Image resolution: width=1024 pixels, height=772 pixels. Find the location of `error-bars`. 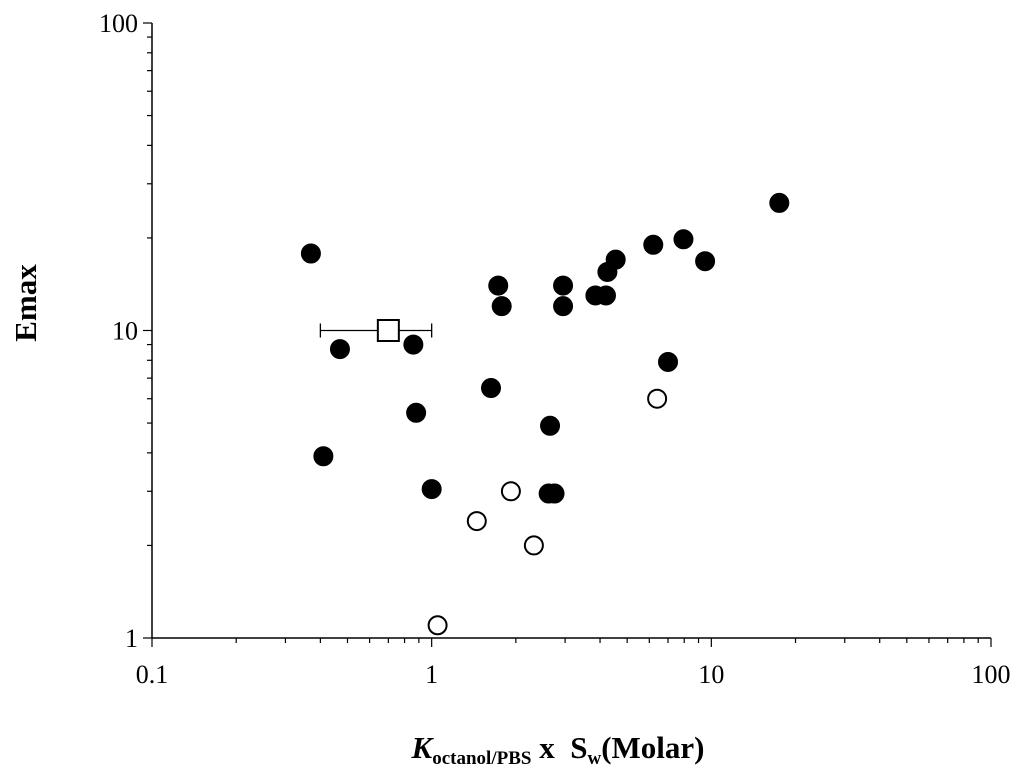

error-bars is located at coordinates (376, 330).